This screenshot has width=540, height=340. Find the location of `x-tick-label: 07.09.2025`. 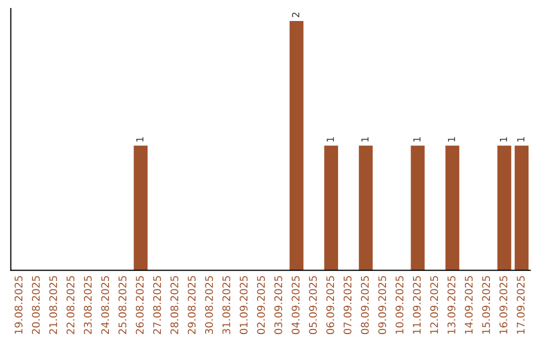

x-tick-label: 07.09.2025 is located at coordinates (348, 305).